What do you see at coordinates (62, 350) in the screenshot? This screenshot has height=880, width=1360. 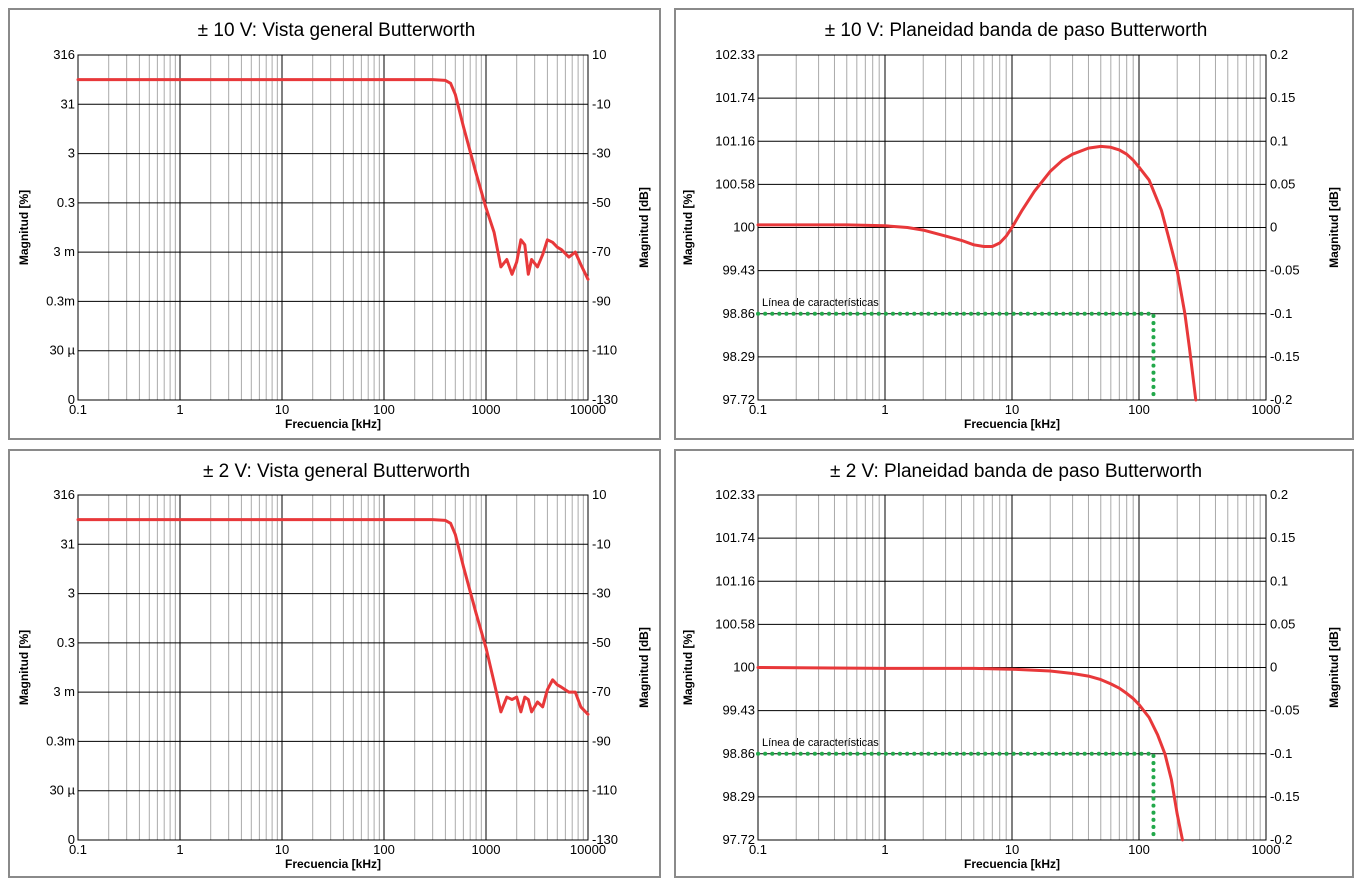 I see `y-tick-label-left: 30 µ` at bounding box center [62, 350].